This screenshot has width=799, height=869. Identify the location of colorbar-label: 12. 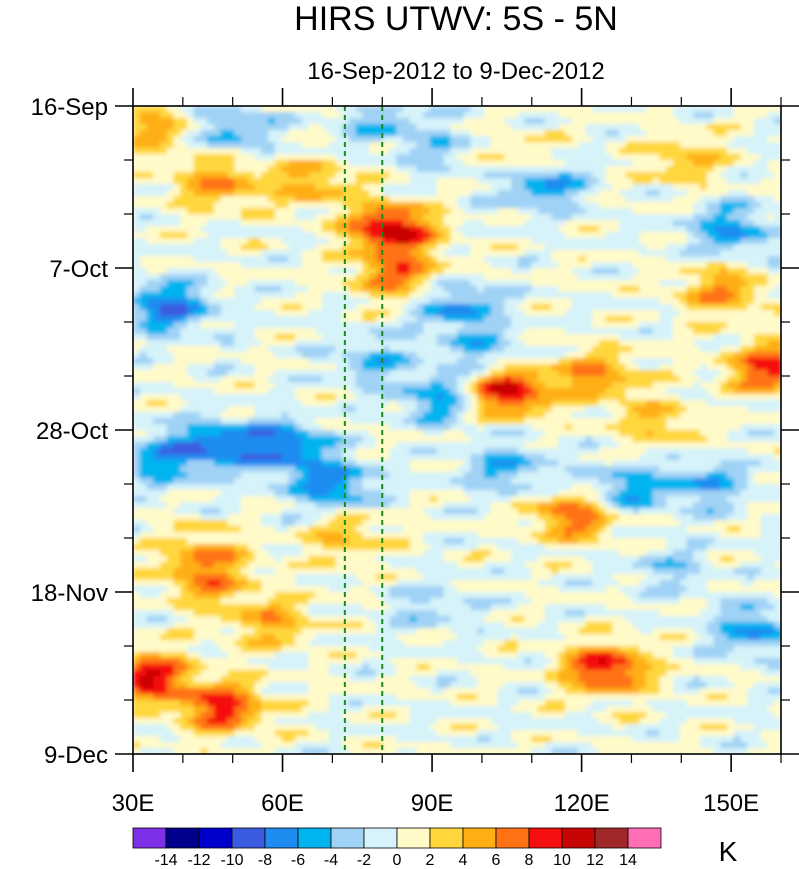
(595, 860).